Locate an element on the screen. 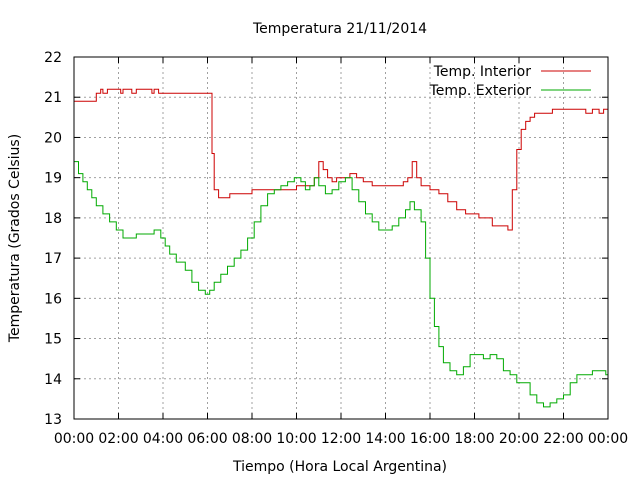  x-tick-label: 10:00 is located at coordinates (296, 439).